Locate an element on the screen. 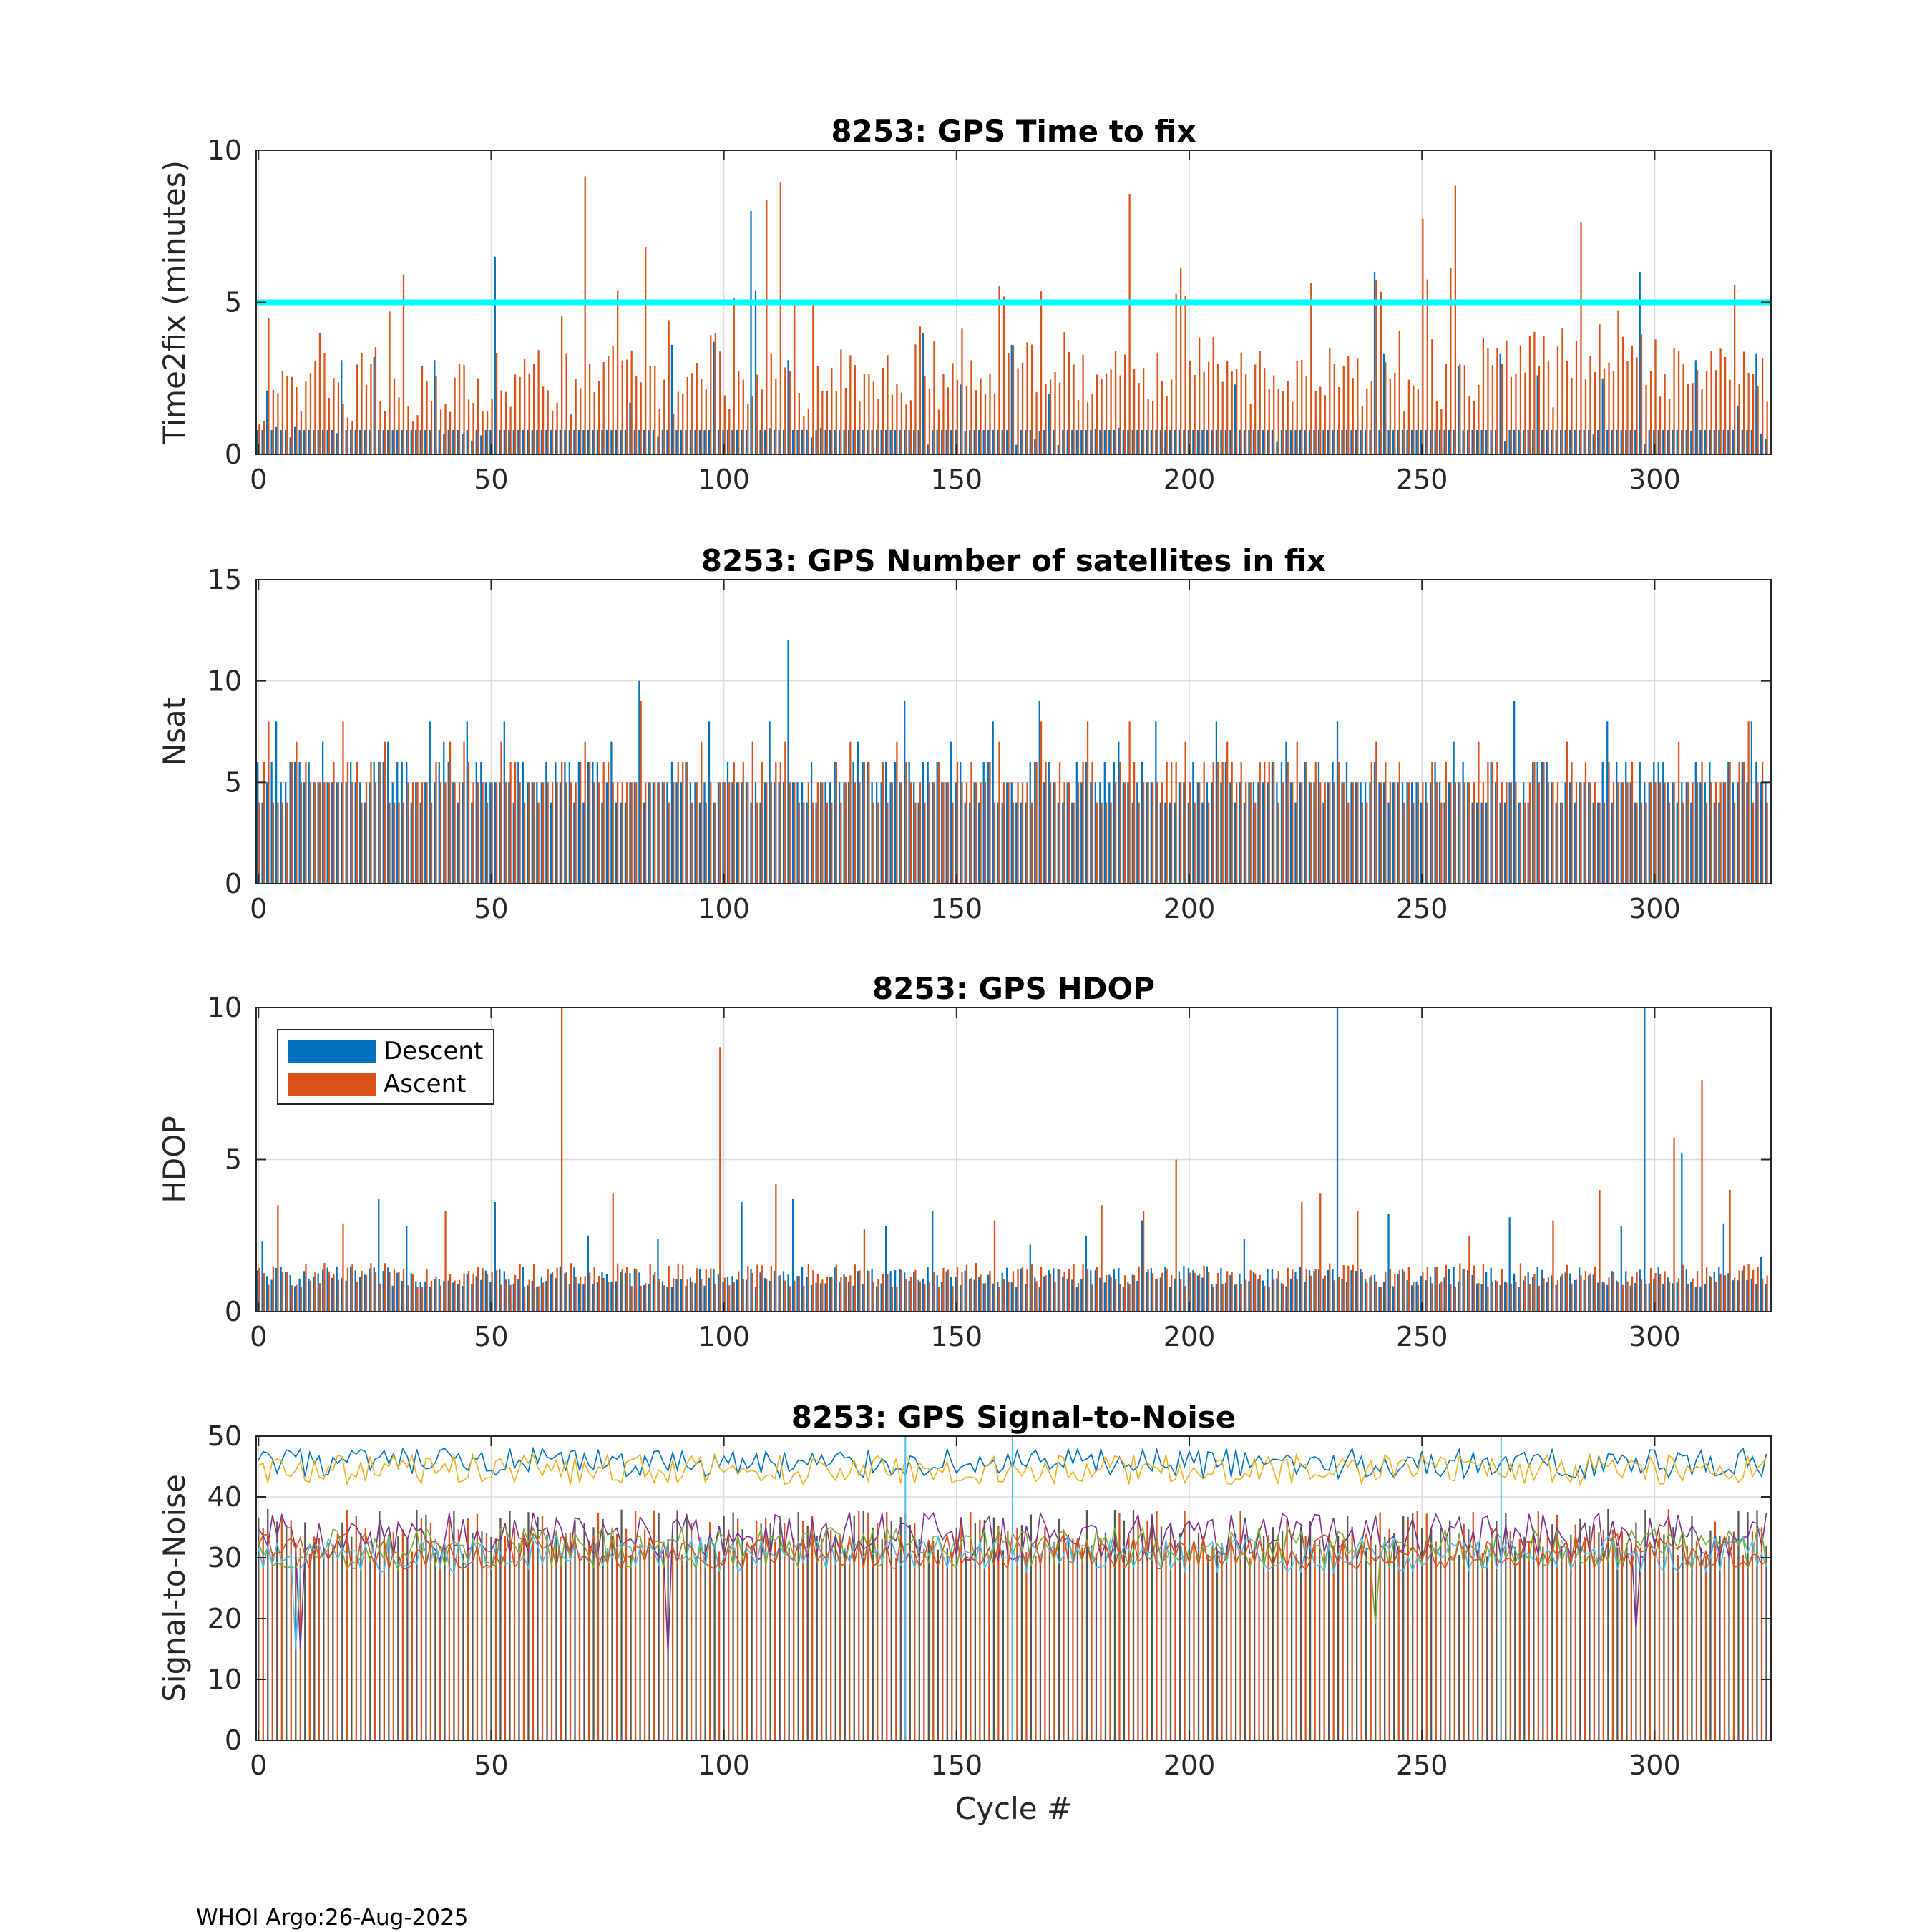 The height and width of the screenshot is (1932, 1932). x-tick-label: 150 is located at coordinates (957, 1336).